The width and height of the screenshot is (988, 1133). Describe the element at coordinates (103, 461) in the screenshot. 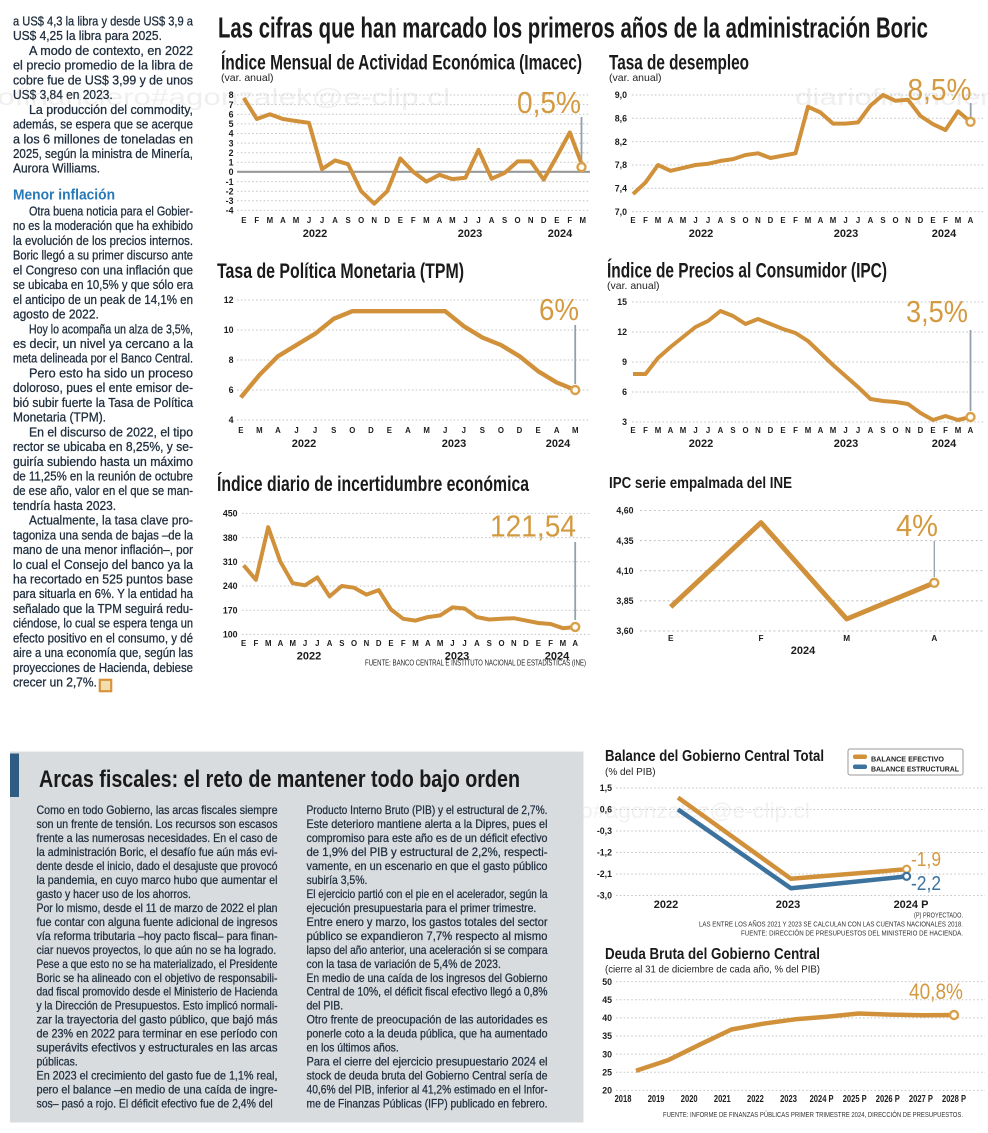

I see `svg-text:guiría subiendo hasta un máxim: guiría subiendo hasta un máximo` at that location.